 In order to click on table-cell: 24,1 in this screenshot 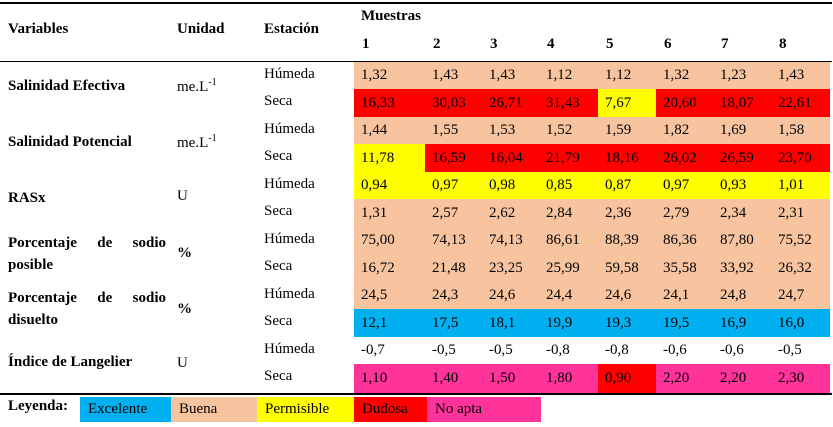, I will do `click(684, 295)`.